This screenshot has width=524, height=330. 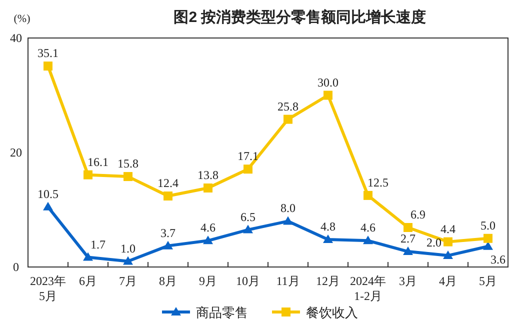 I want to click on legend-label: 商品零售, so click(x=222, y=312).